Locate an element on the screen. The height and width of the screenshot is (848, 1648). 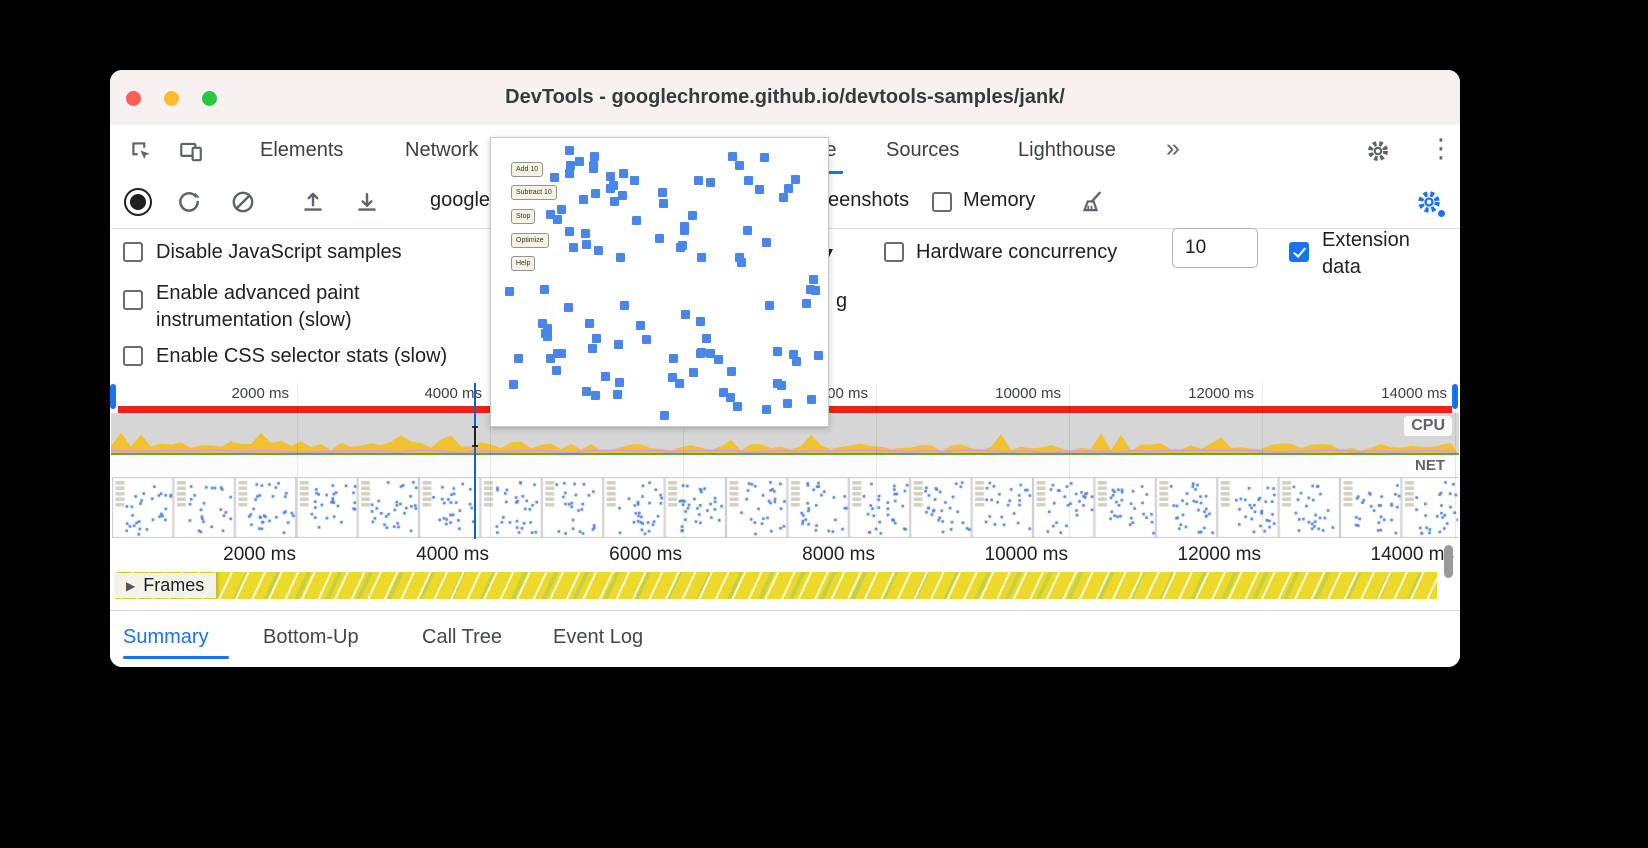
hardware-concurrency-input is located at coordinates (1215, 248).